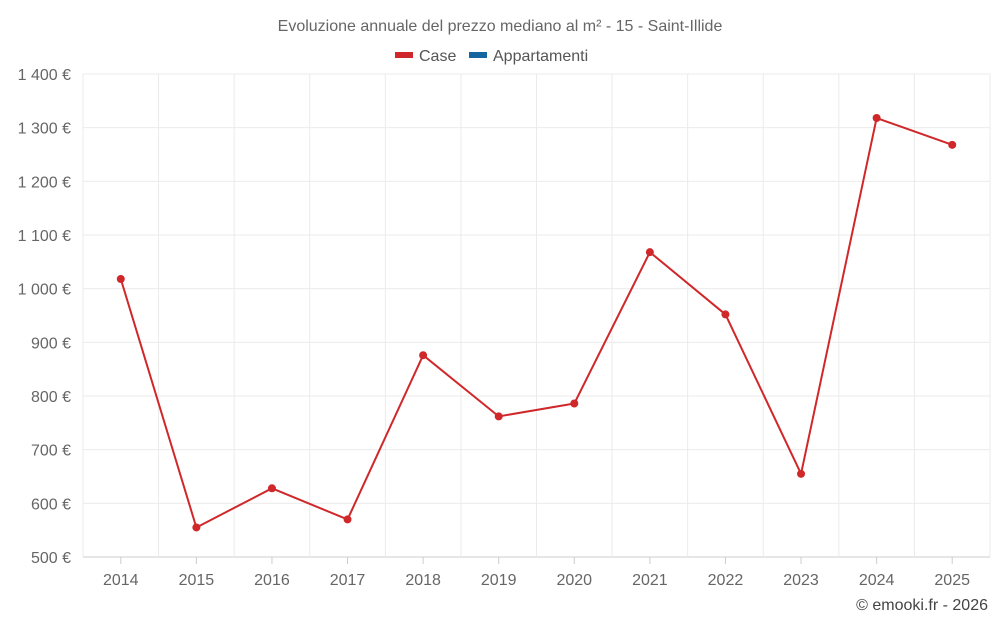  I want to click on legend-label-appartamenti: Appartamenti, so click(540, 56).